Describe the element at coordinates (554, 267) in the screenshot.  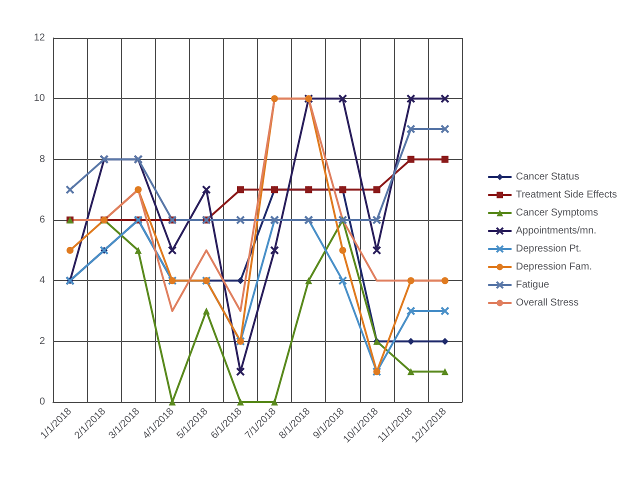
I see `legend-label: Depression Fam.` at that location.